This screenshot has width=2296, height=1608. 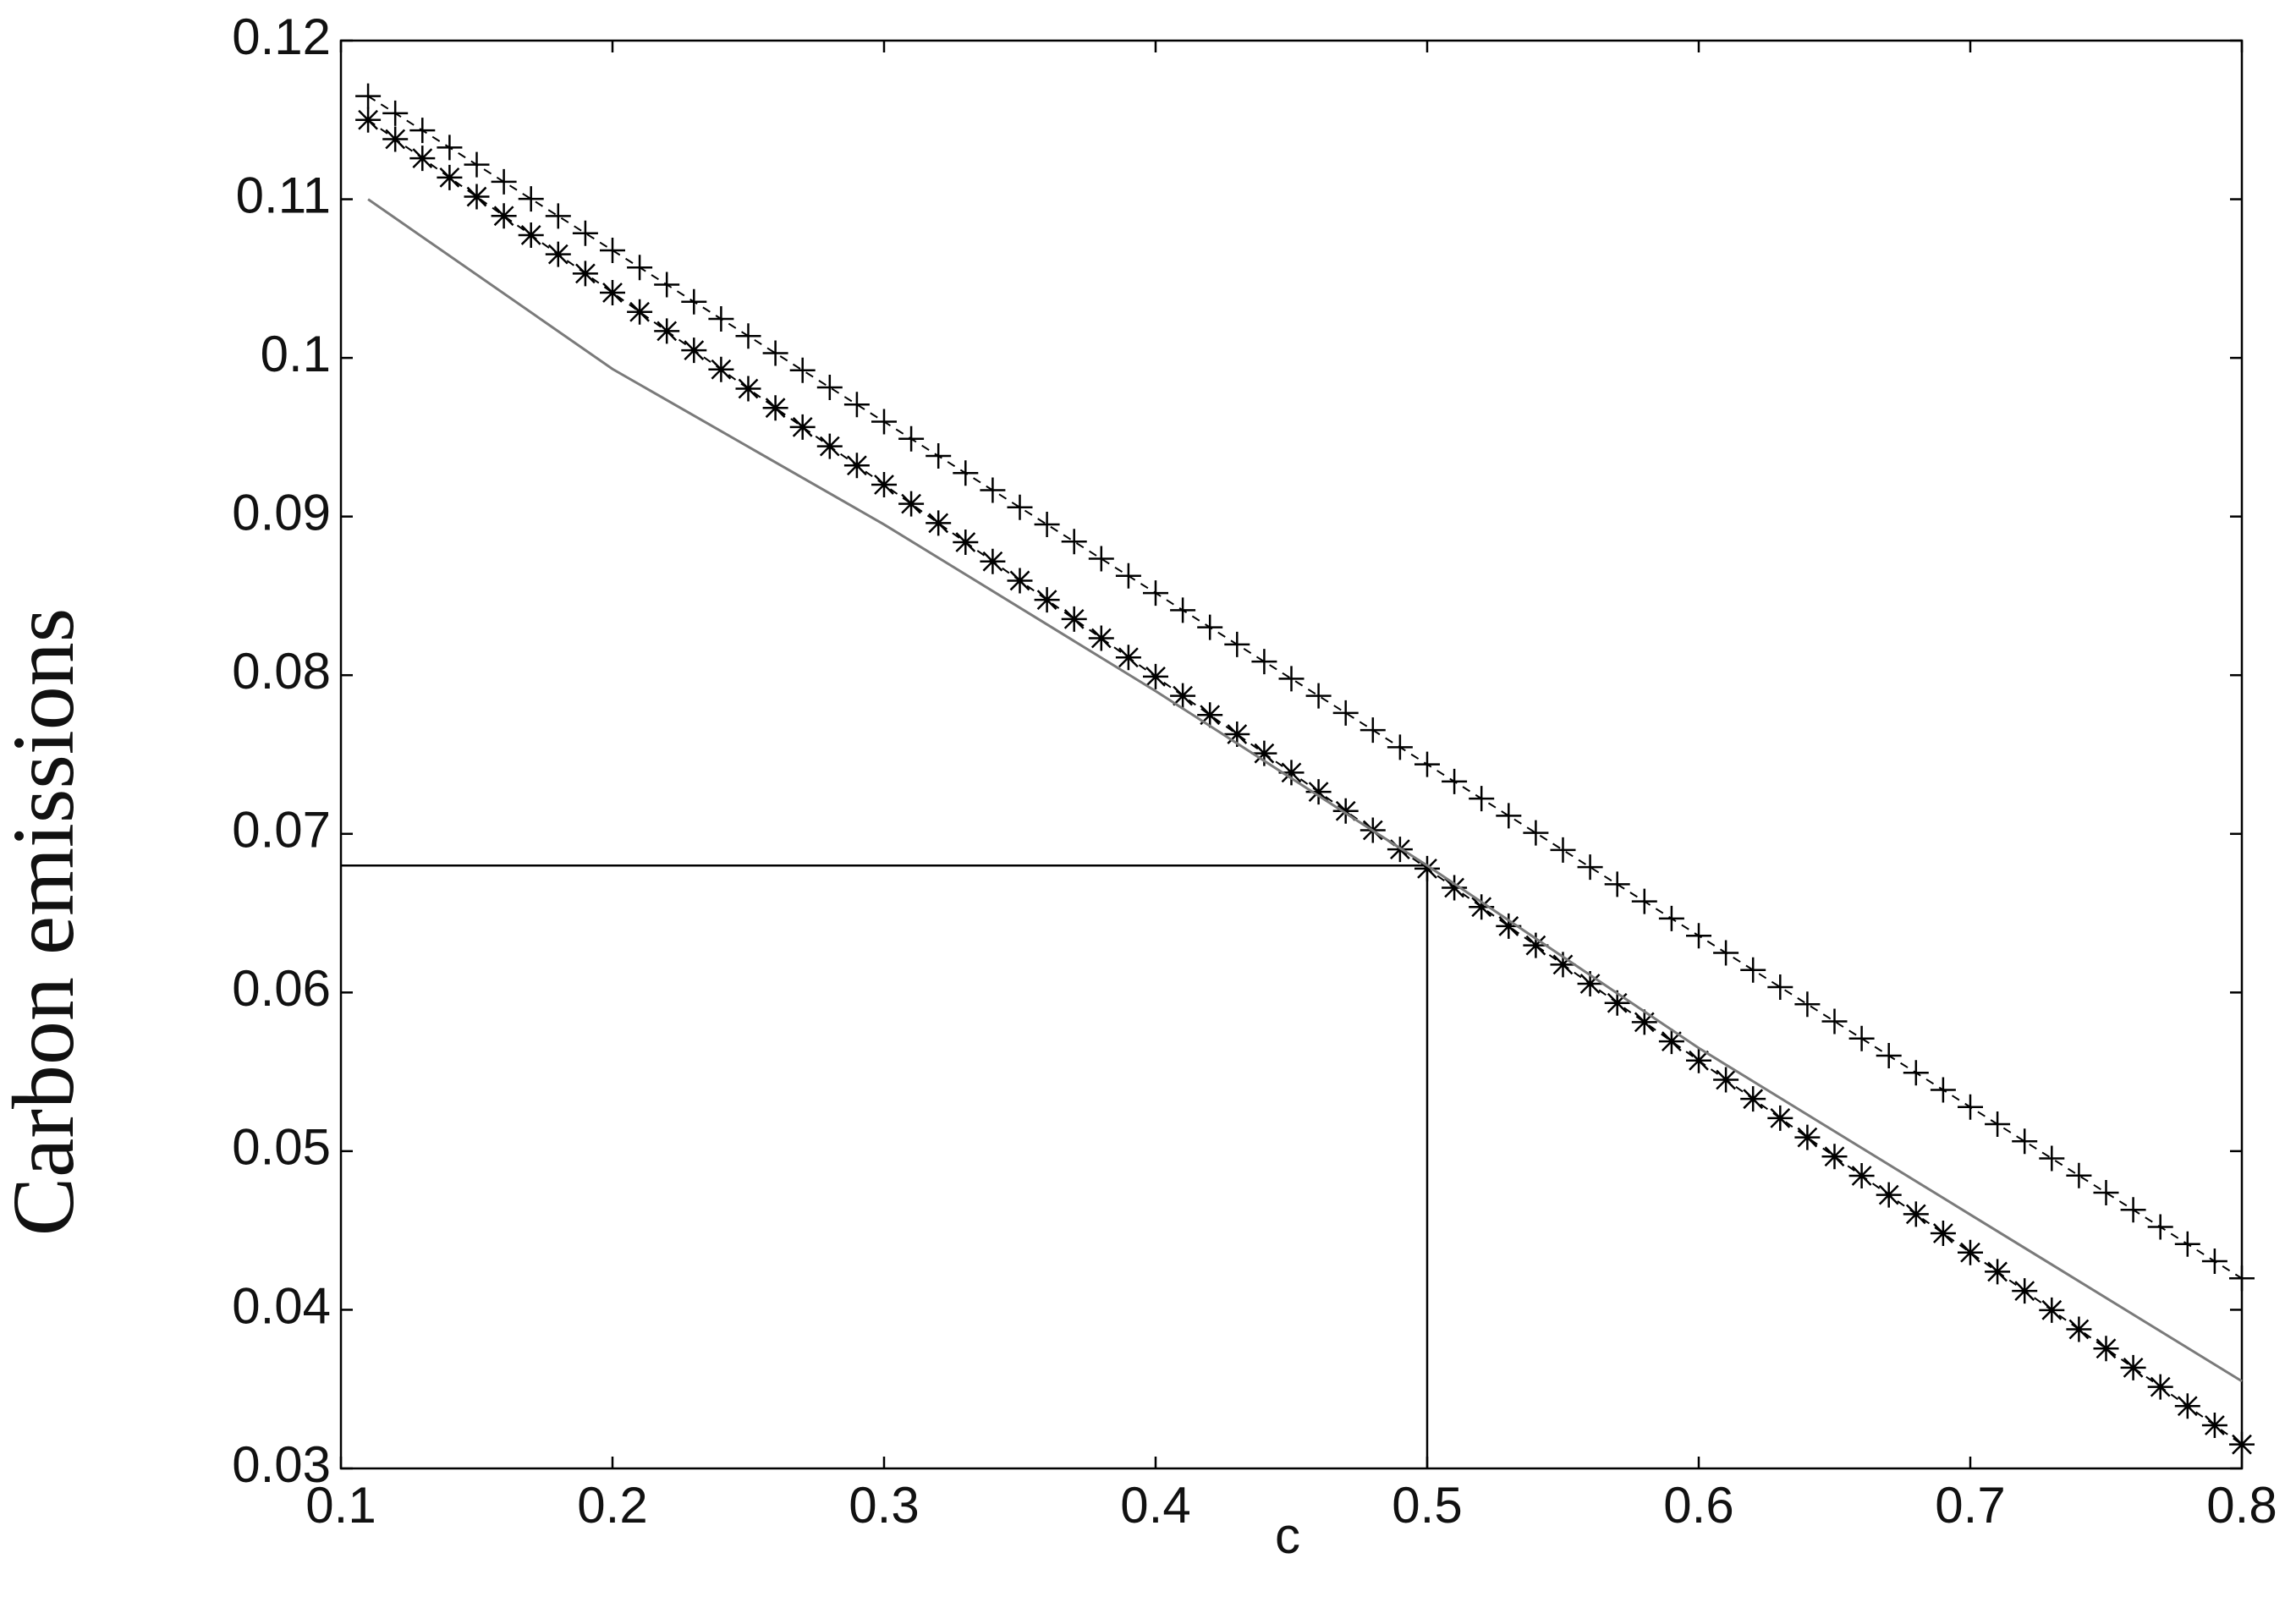 I want to click on x-tick-label: 0.7, so click(x=1970, y=1505).